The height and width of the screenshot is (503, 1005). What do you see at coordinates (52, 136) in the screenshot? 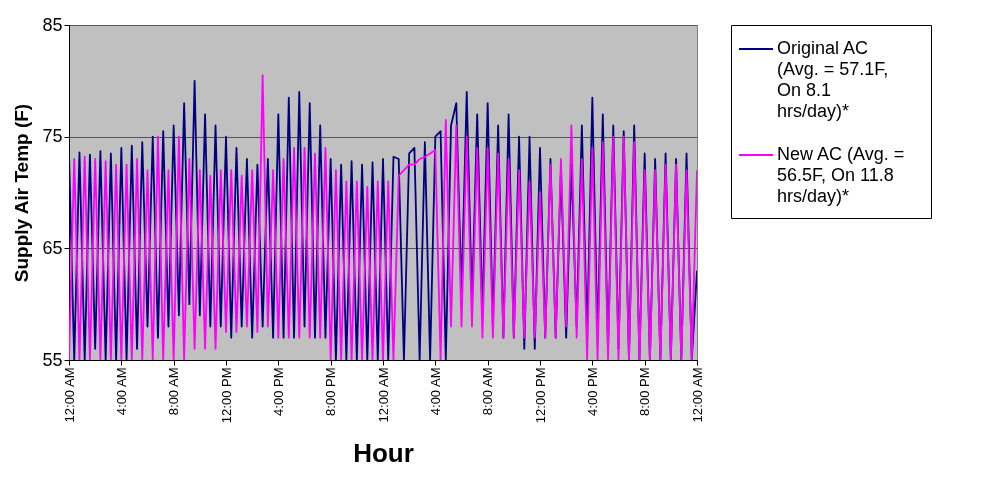
I see `y-tick-label: 75` at bounding box center [52, 136].